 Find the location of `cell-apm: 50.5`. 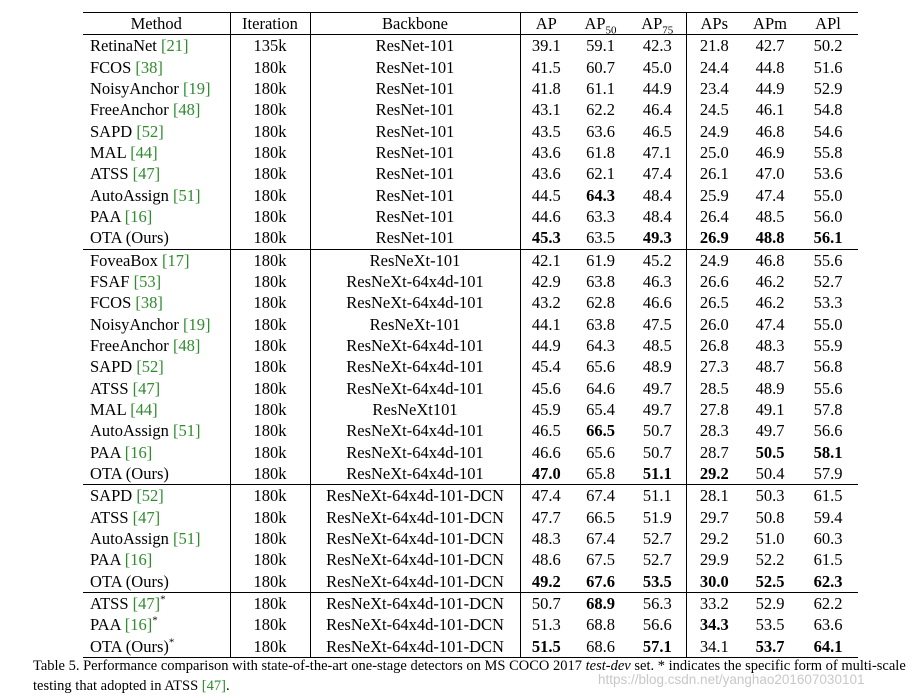

cell-apm: 50.5 is located at coordinates (770, 452).